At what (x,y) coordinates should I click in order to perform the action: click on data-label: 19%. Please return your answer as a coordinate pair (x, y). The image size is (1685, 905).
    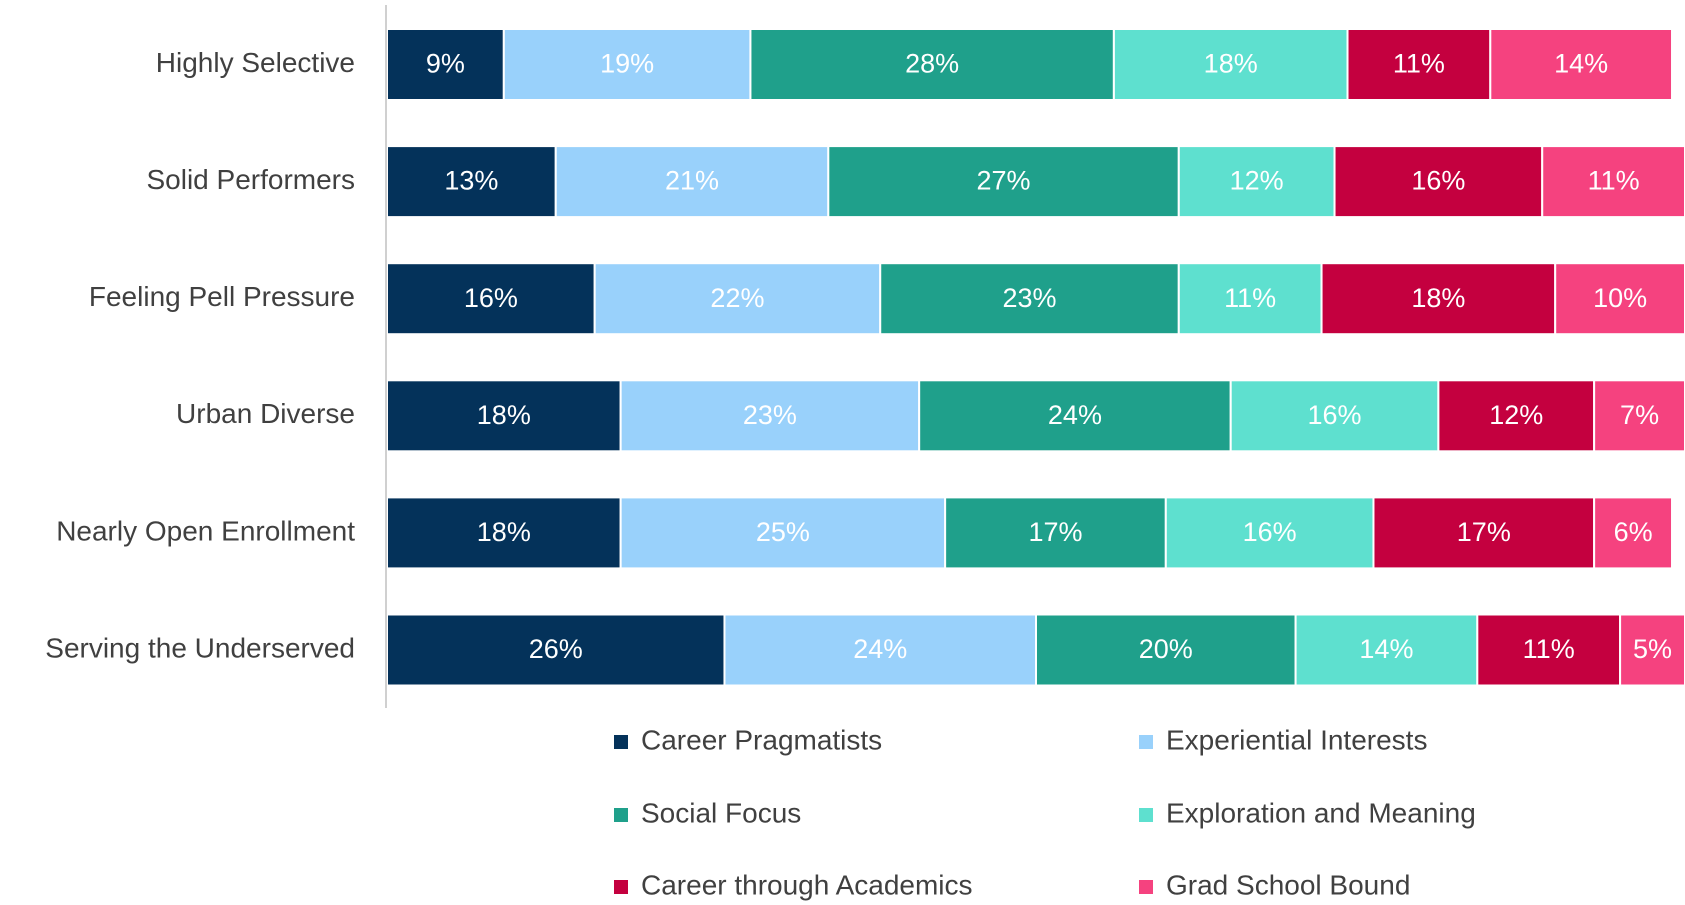
    Looking at the image, I should click on (627, 64).